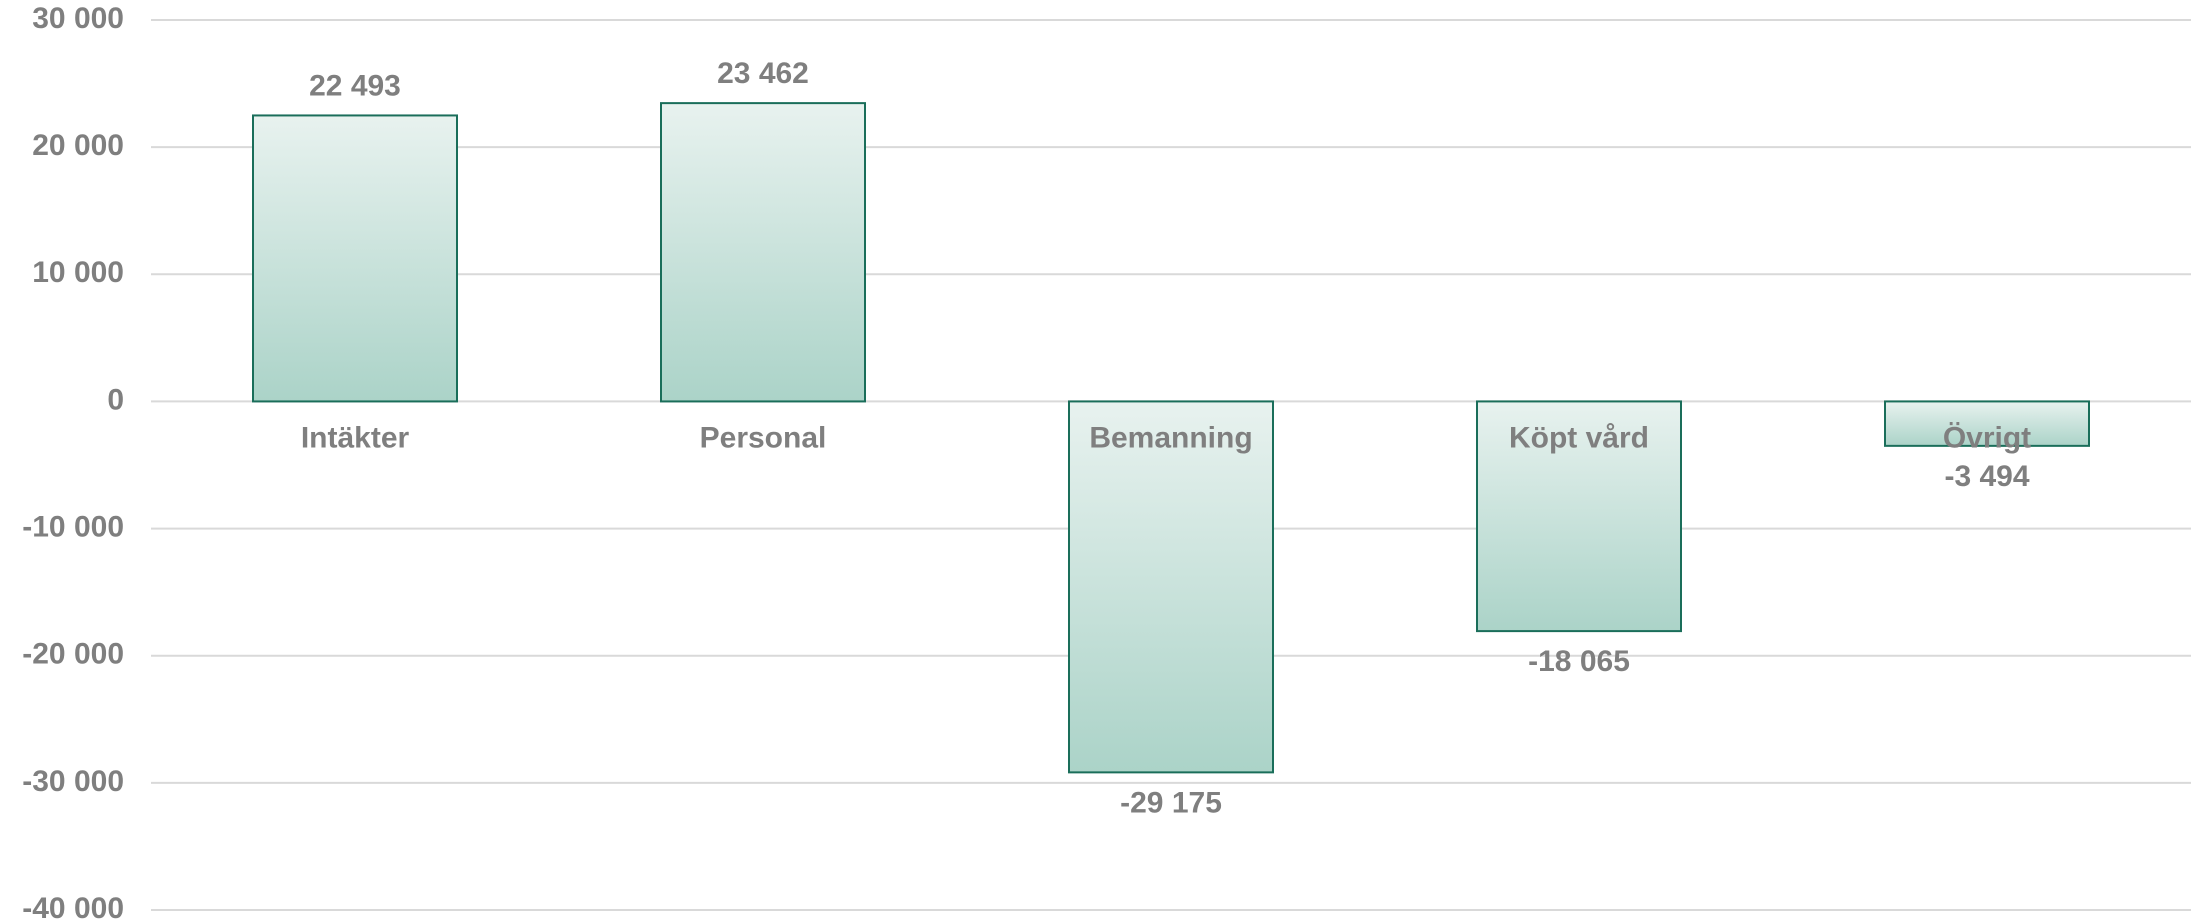  I want to click on value-label: 23 462, so click(763, 73).